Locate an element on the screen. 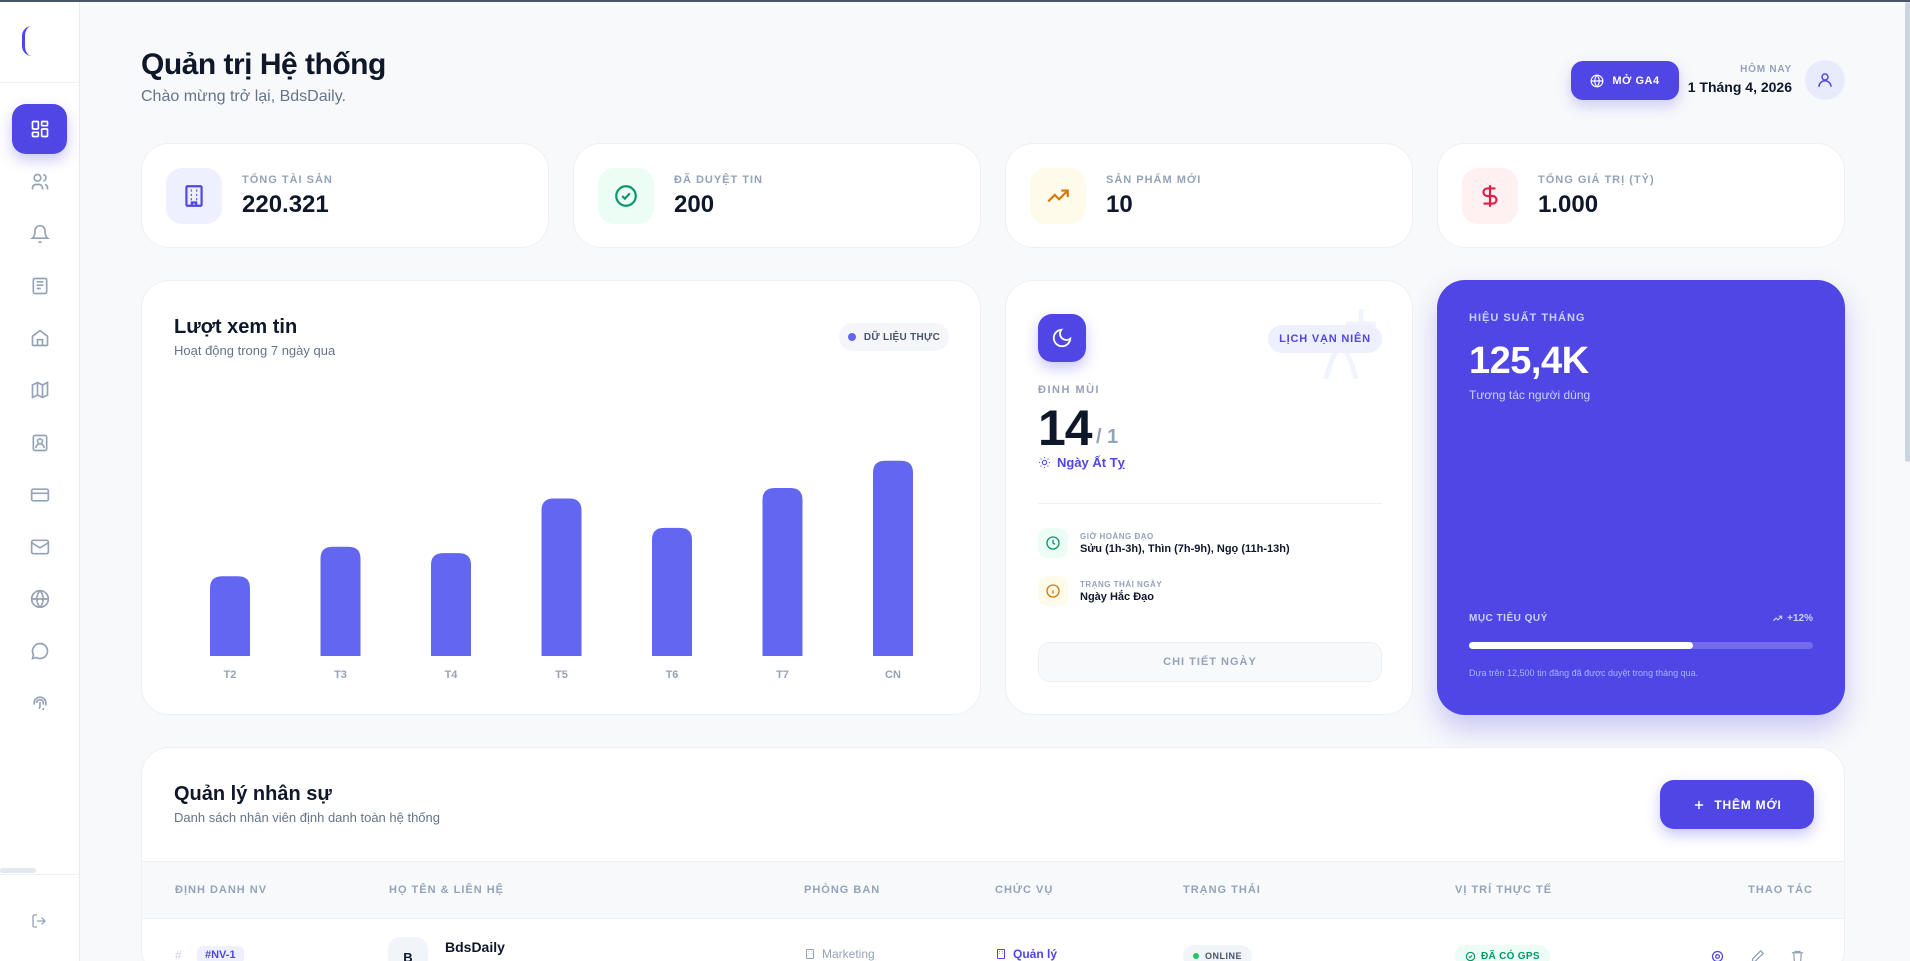  sun-icon is located at coordinates (1044, 462).